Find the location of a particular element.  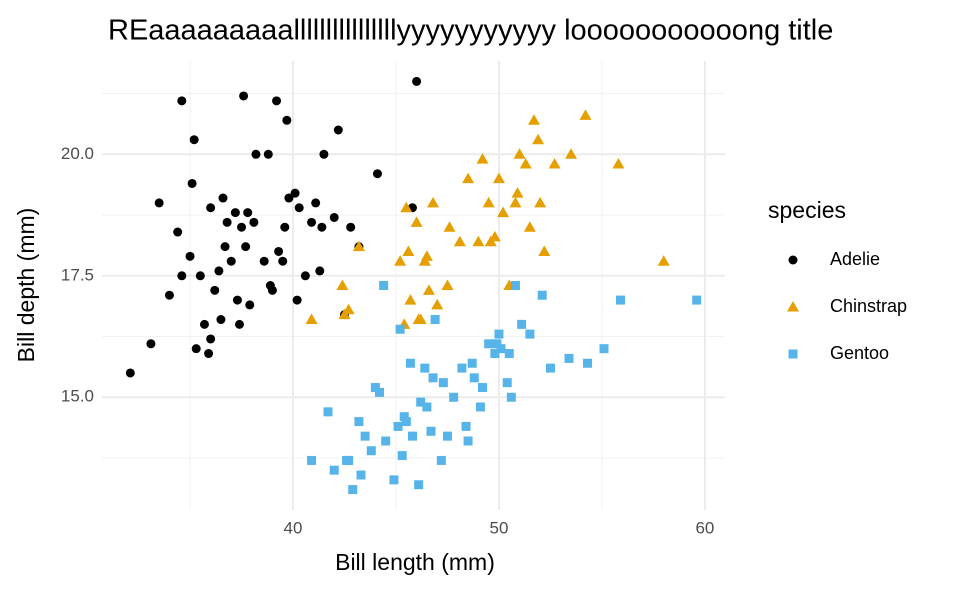

legend-label: Chinstrap is located at coordinates (868, 306).